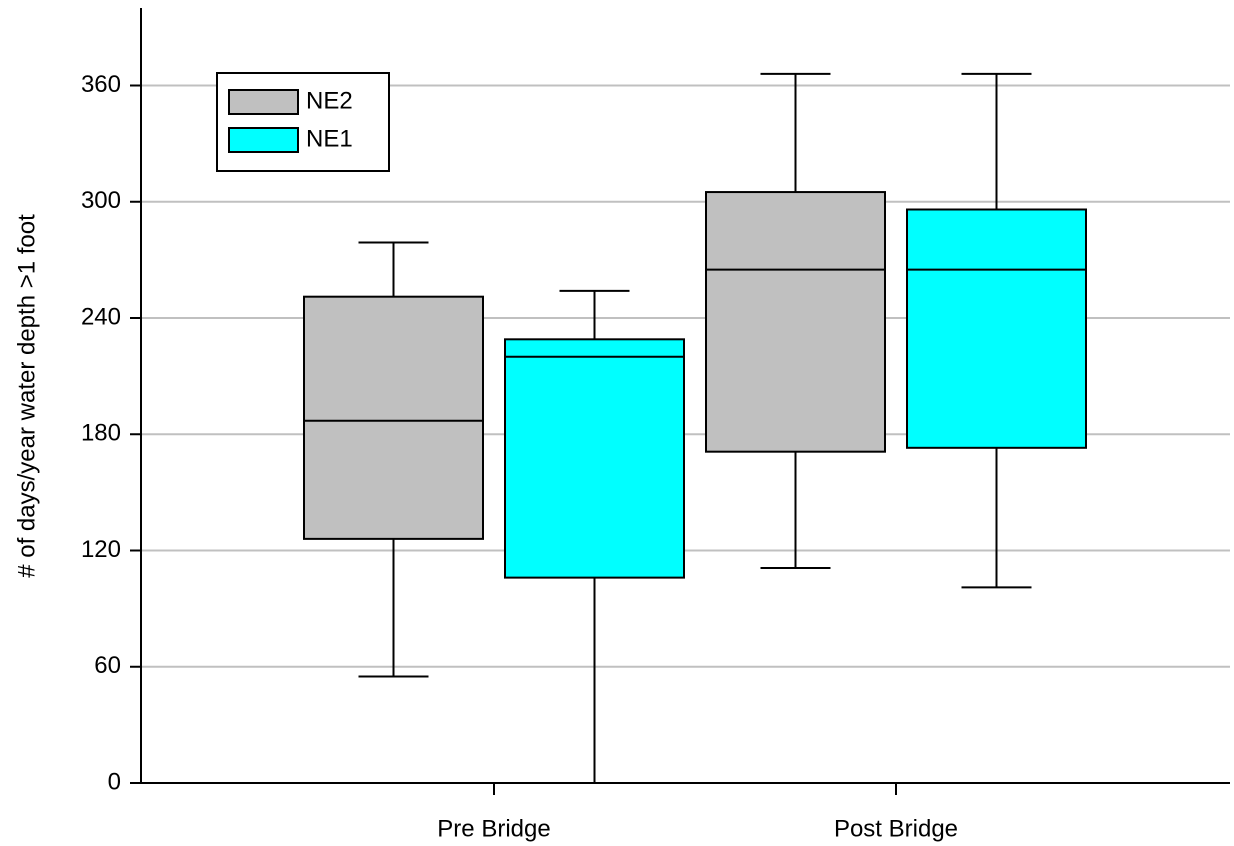 The width and height of the screenshot is (1234, 846). Describe the element at coordinates (101, 433) in the screenshot. I see `y-tick-label: 180` at that location.